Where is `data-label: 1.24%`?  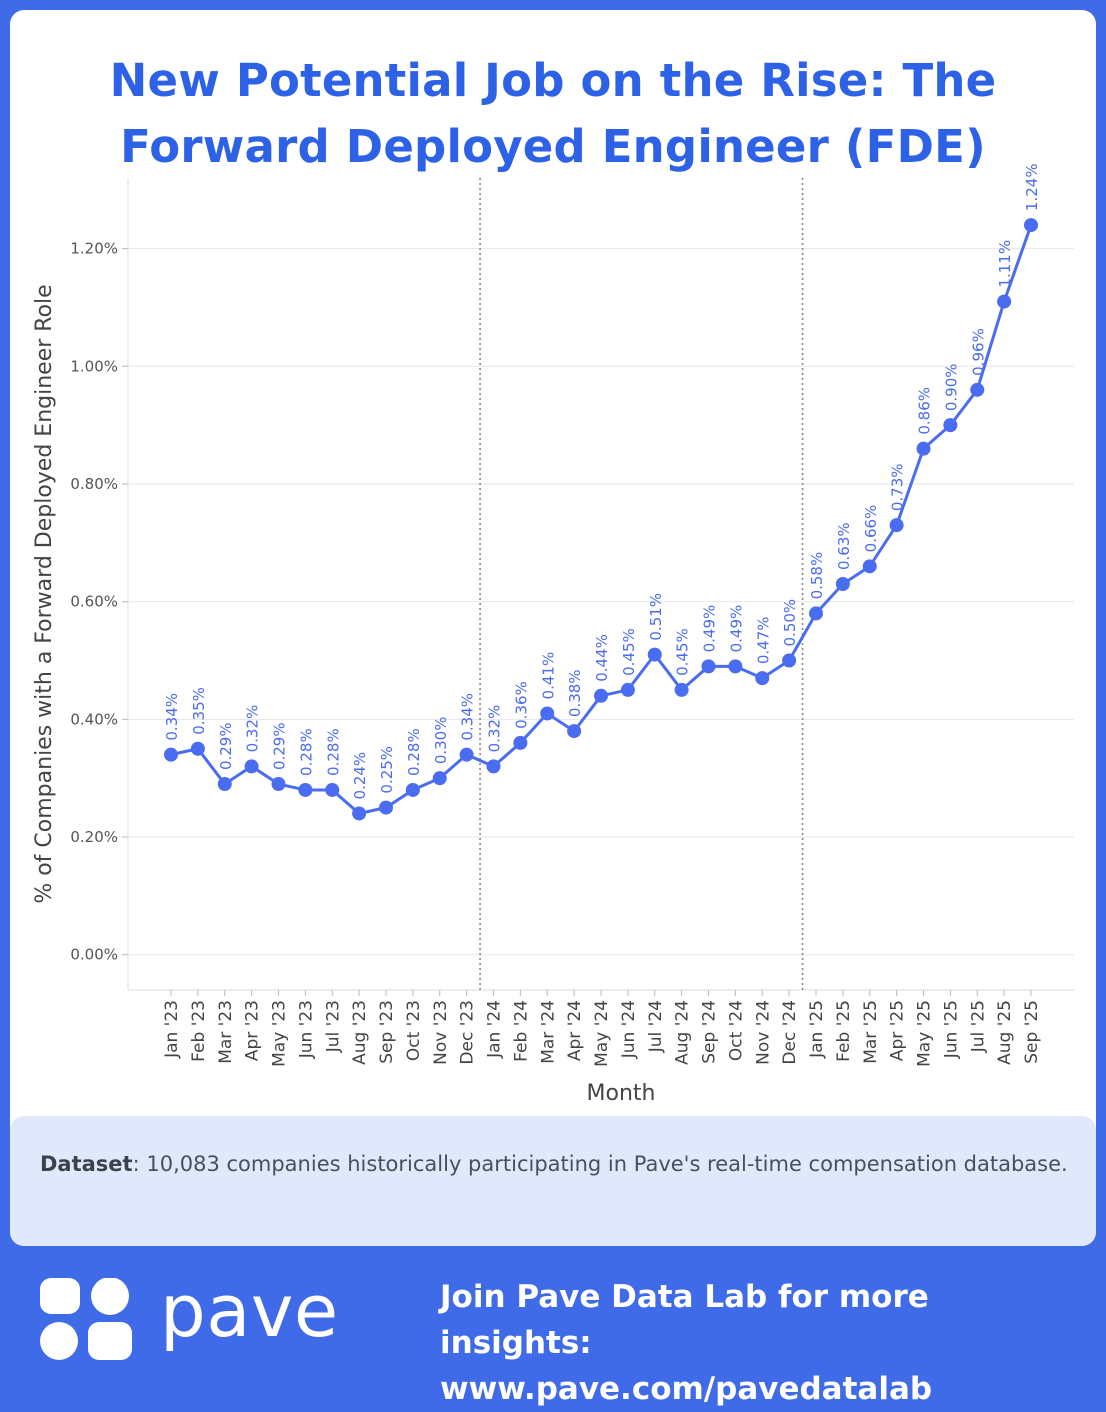
data-label: 1.24% is located at coordinates (1032, 187).